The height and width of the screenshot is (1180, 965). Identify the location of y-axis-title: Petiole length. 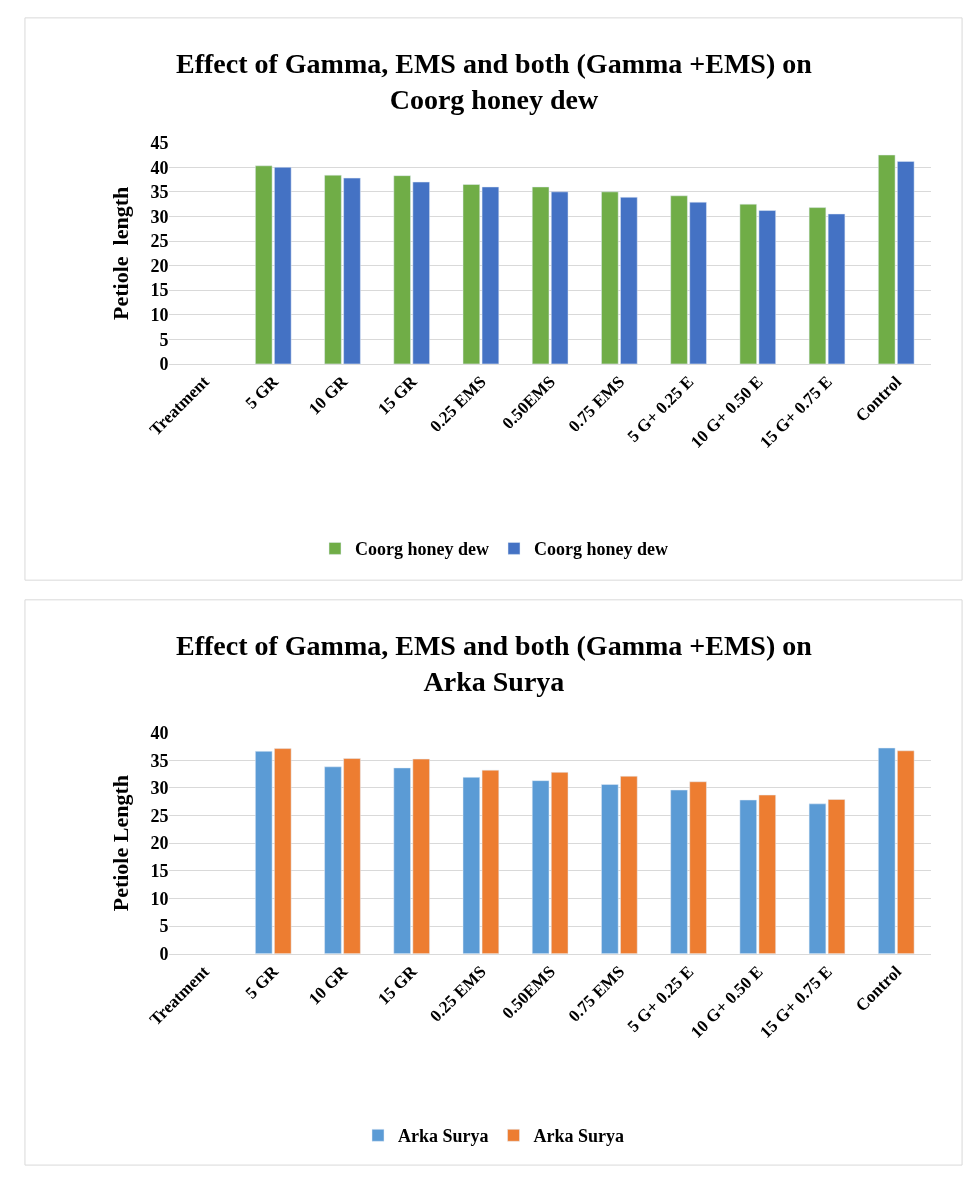
(121, 253).